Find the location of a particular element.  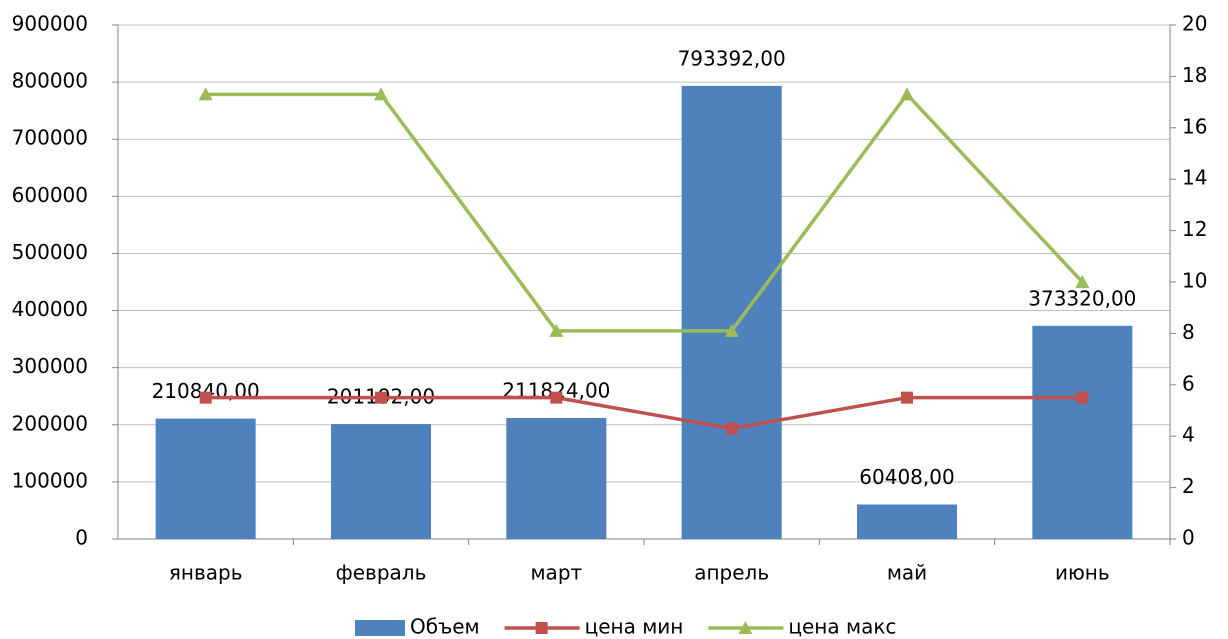

x-tick-label: май is located at coordinates (907, 573).